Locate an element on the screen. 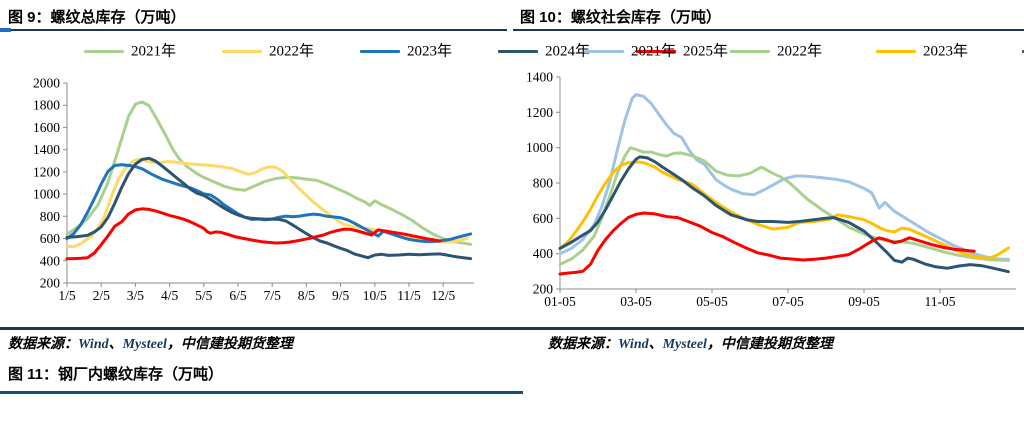 The width and height of the screenshot is (1024, 428). figure-9-title-rule is located at coordinates (253, 30).